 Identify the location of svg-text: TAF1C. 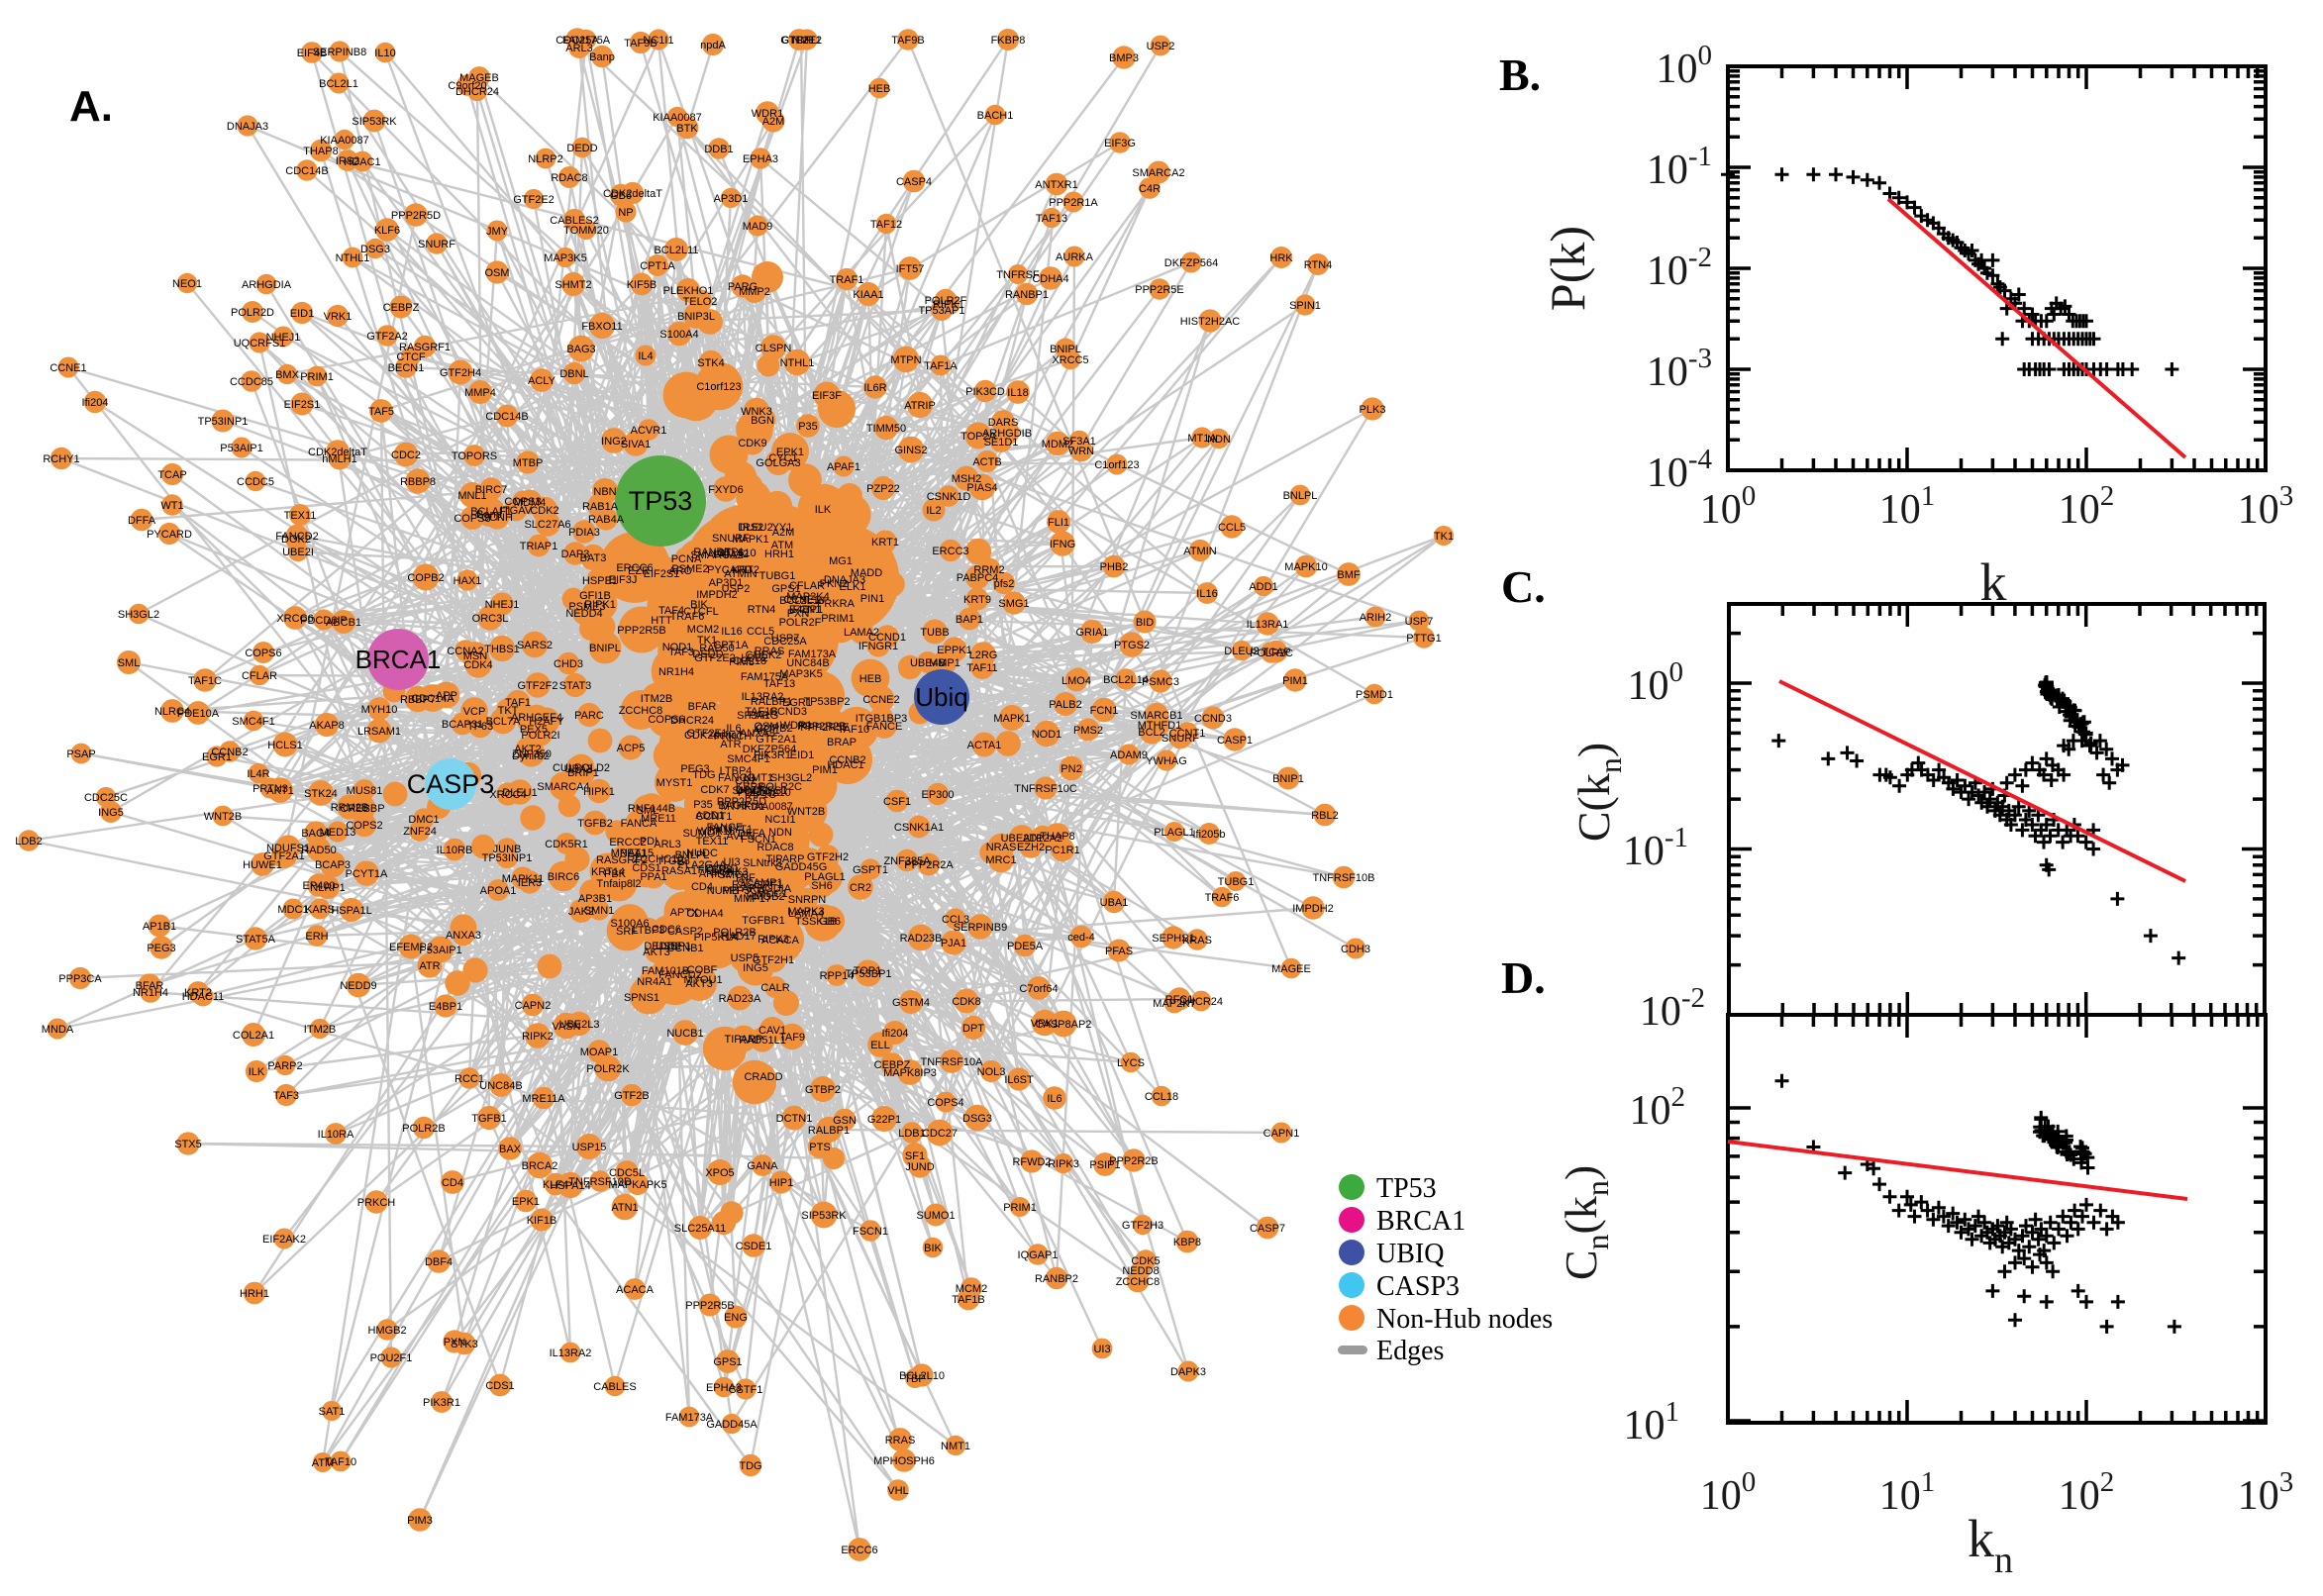
(760, 795).